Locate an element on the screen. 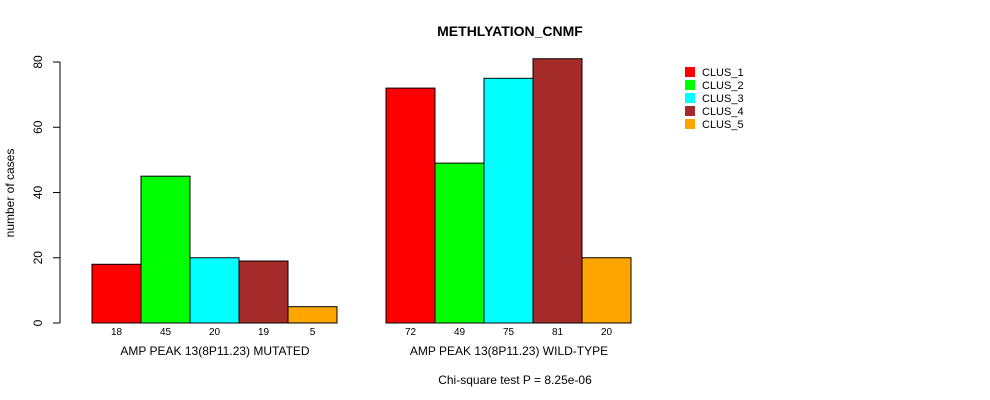 The image size is (990, 400). legend-label: CLUS_1 is located at coordinates (723, 73).